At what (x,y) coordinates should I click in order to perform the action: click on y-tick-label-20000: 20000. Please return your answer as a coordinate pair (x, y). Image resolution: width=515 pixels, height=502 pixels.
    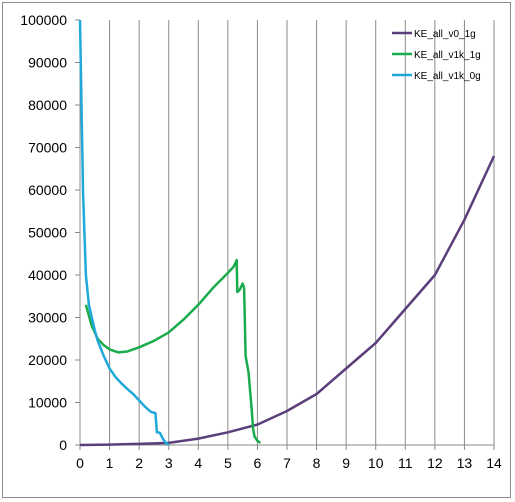
    Looking at the image, I should click on (47, 360).